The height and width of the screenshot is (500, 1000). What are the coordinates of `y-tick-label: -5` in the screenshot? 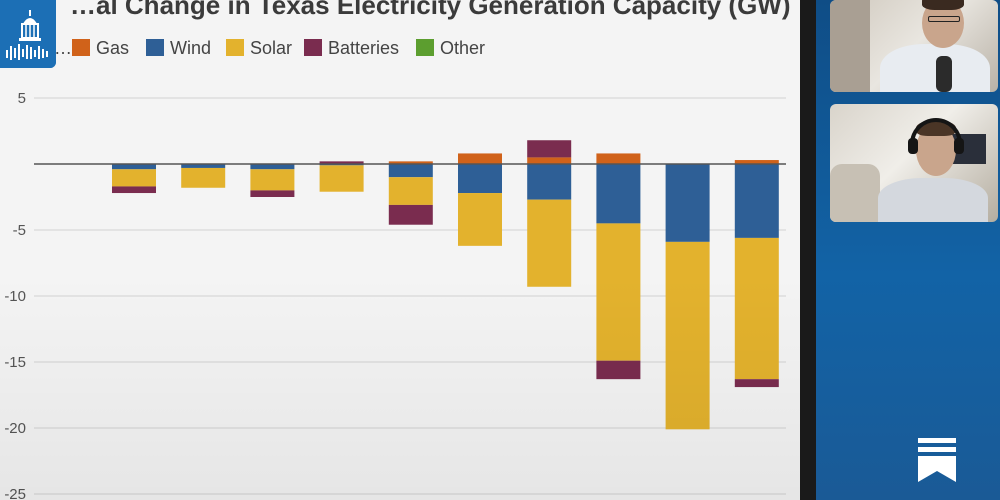 It's located at (19, 230).